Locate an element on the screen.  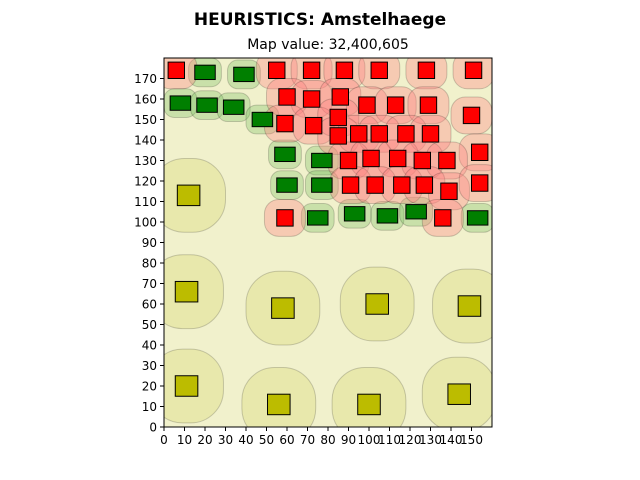
x-tick-label: 90 is located at coordinates (348, 440).